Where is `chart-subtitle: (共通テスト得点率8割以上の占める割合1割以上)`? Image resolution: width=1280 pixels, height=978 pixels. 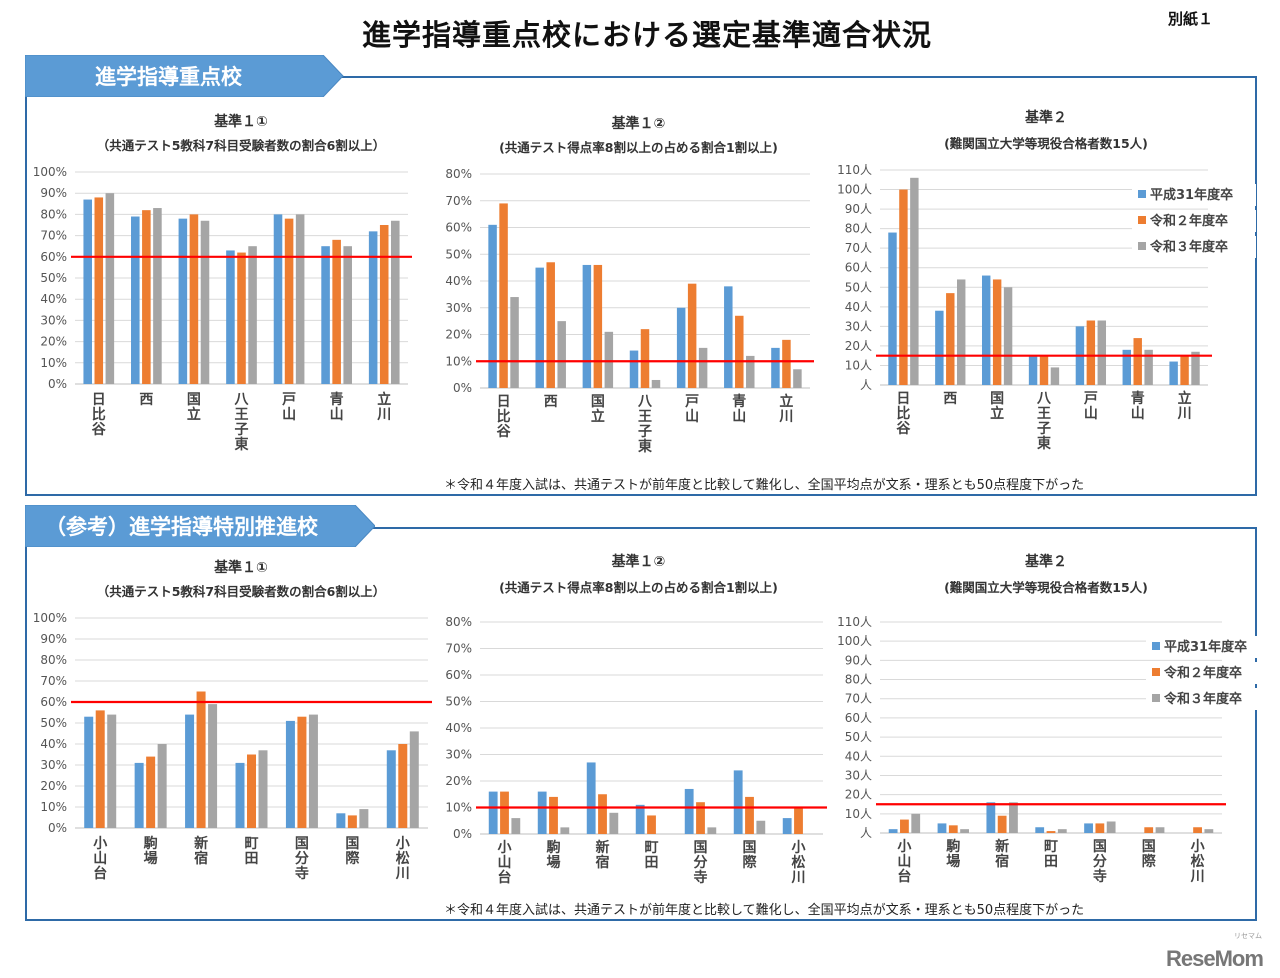
chart-subtitle: (共通テスト得点率8割以上の占める割合1割以上) is located at coordinates (638, 147).